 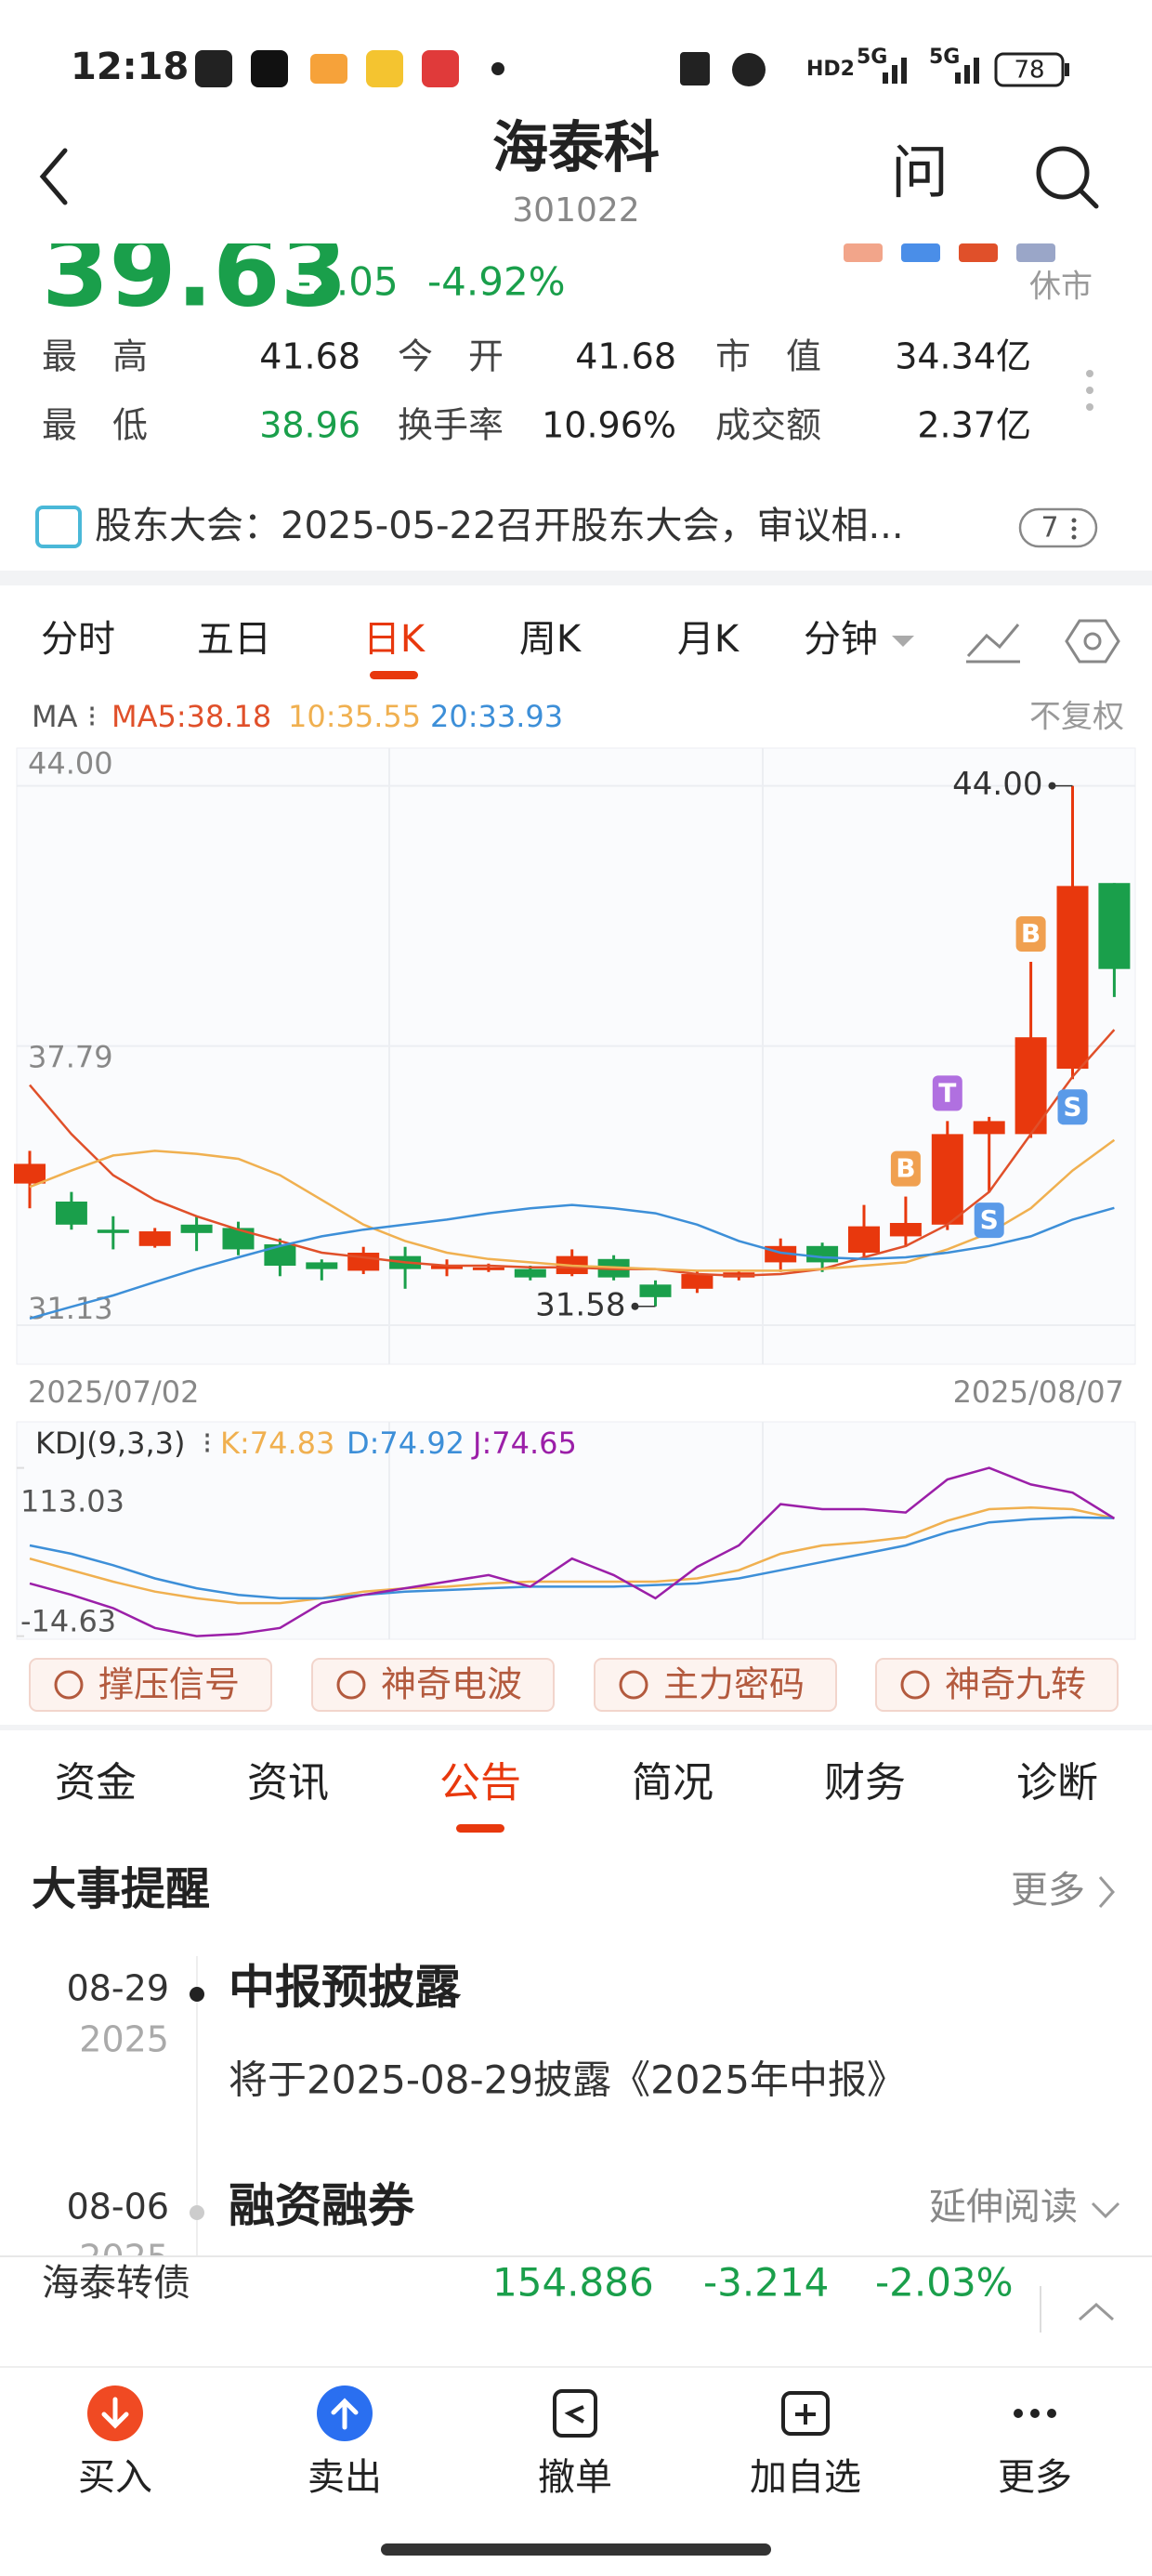 I want to click on section-tab: 资讯, so click(x=288, y=1783).